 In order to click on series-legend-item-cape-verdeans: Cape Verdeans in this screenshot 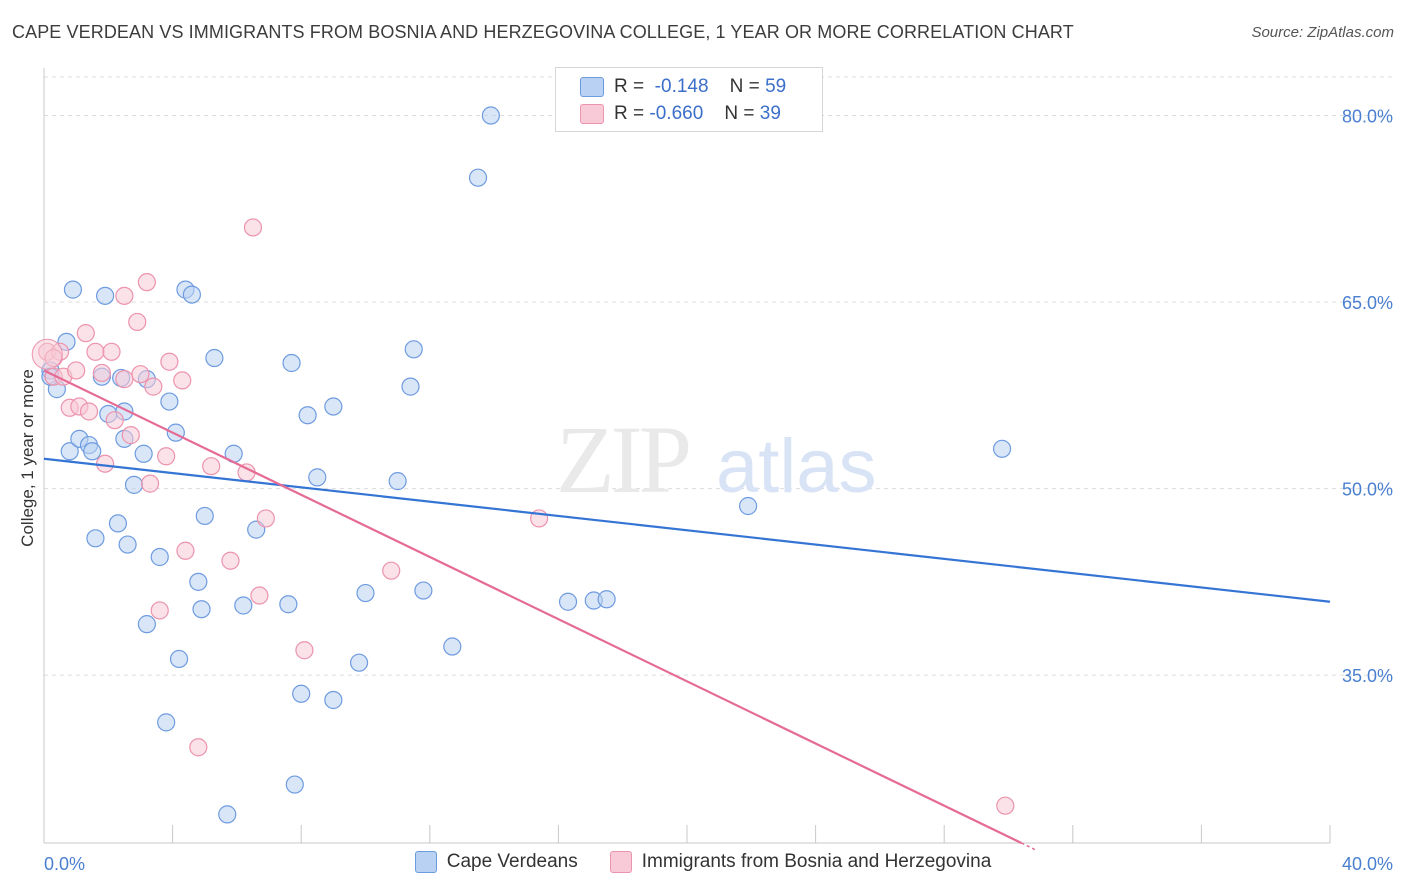, I will do `click(496, 862)`.